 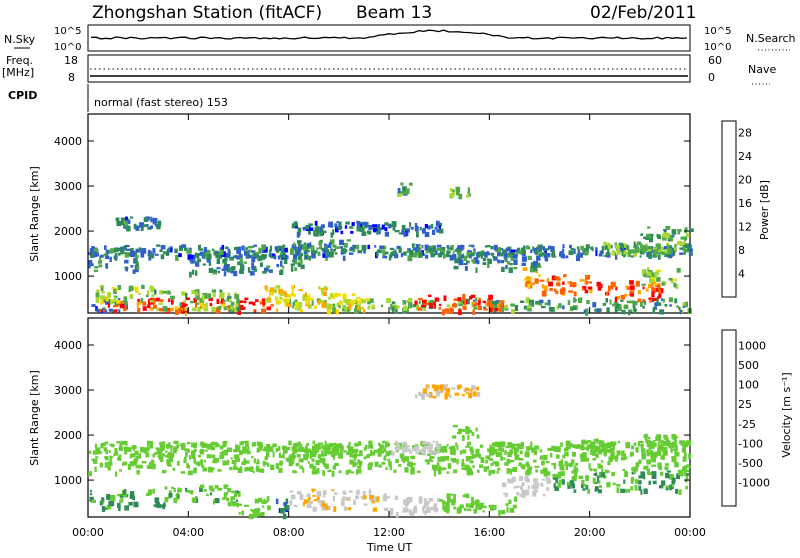 What do you see at coordinates (18, 72) in the screenshot?
I see `freq-unit: [MHz]` at bounding box center [18, 72].